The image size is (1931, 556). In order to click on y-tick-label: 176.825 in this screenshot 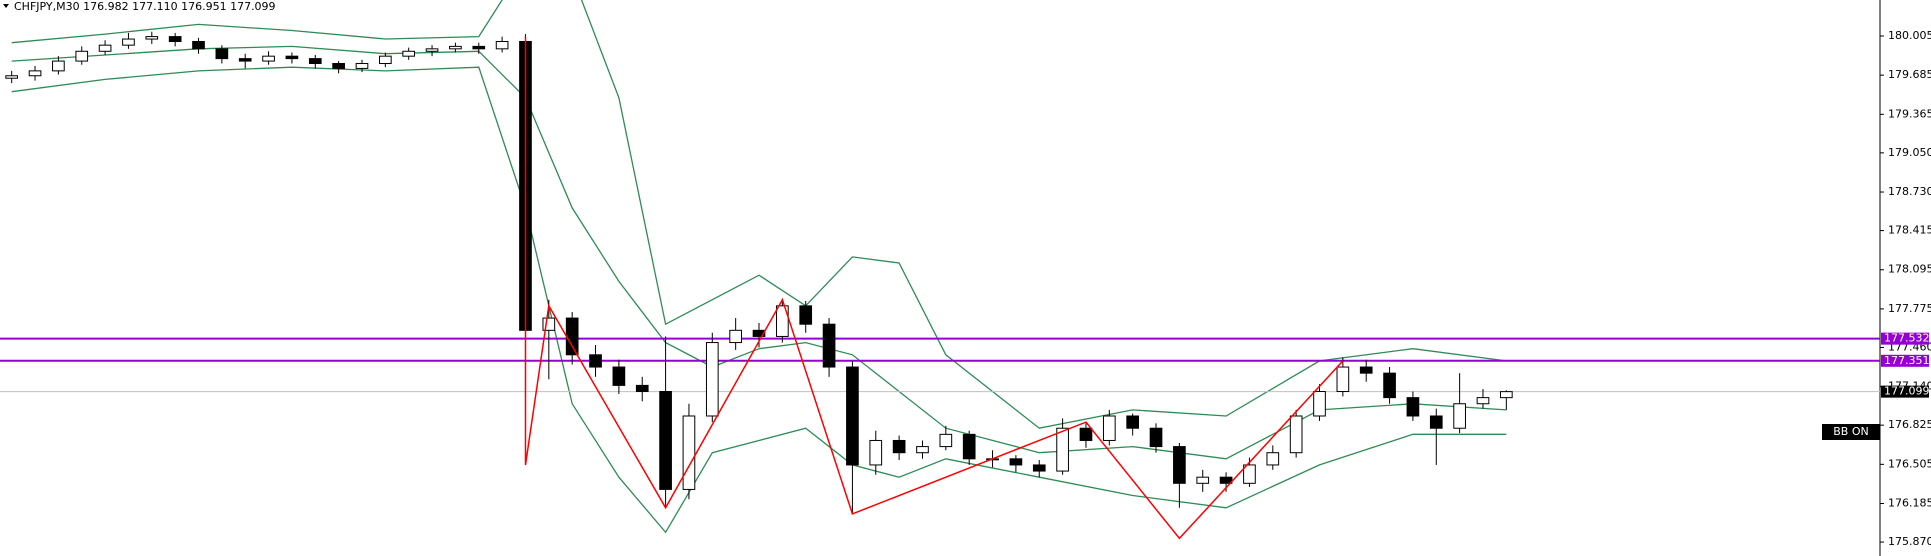, I will do `click(1909, 424)`.